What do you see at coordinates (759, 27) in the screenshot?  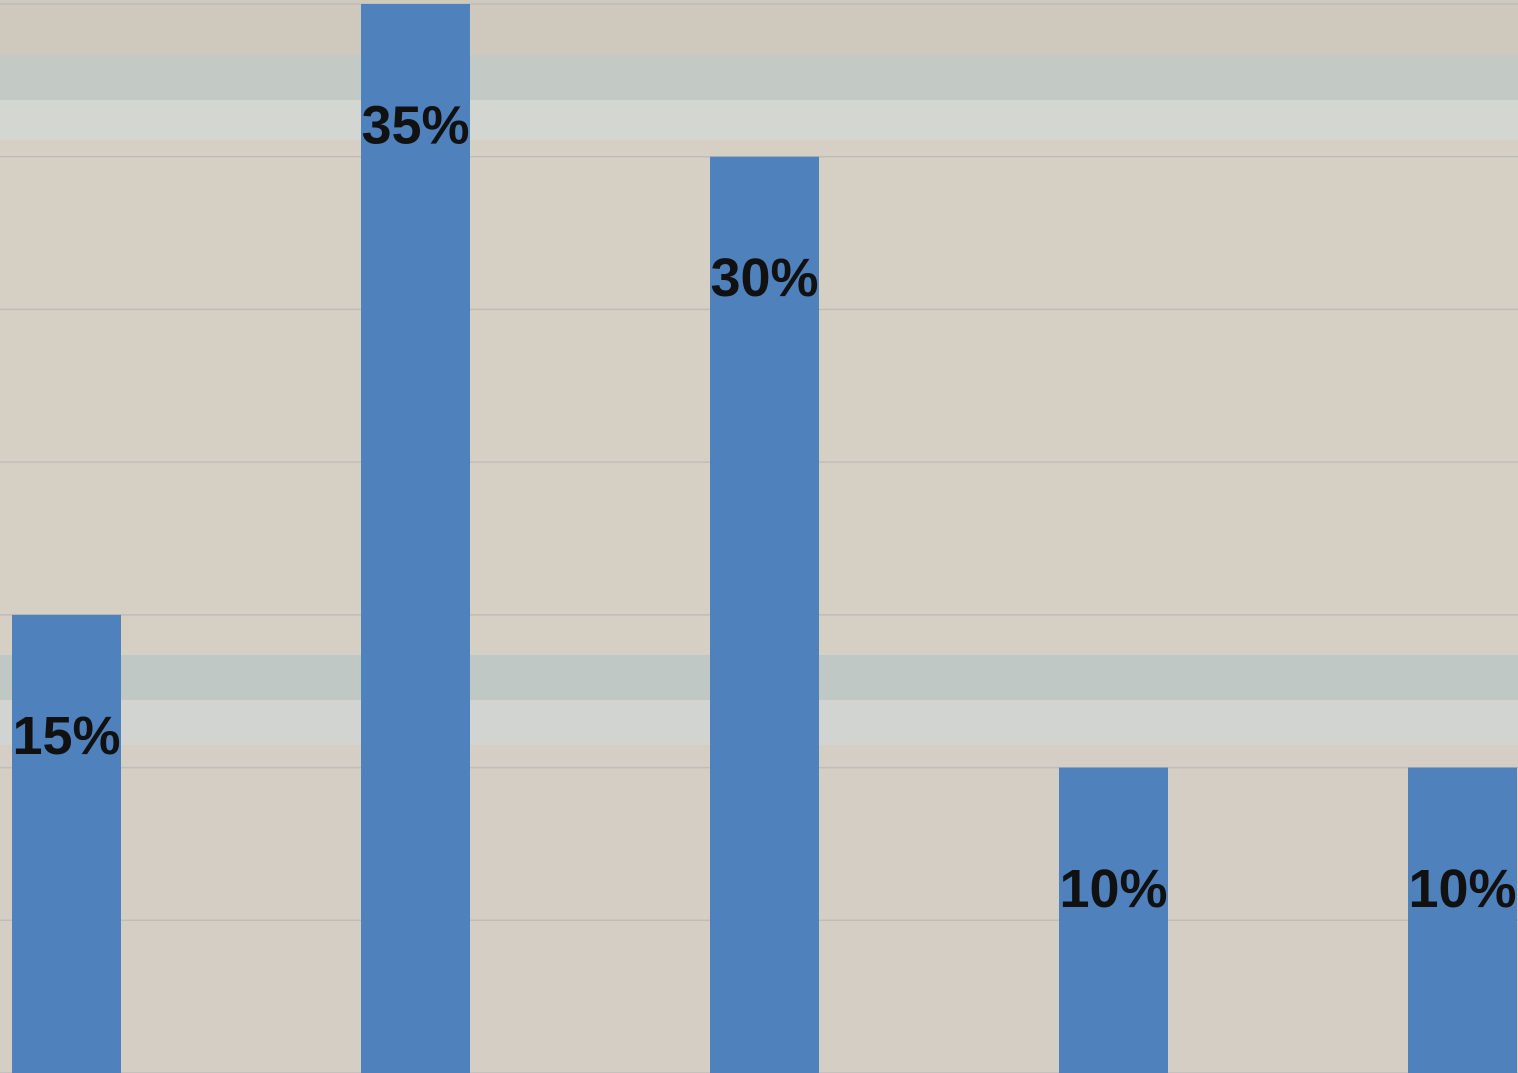 I see `book-row` at bounding box center [759, 27].